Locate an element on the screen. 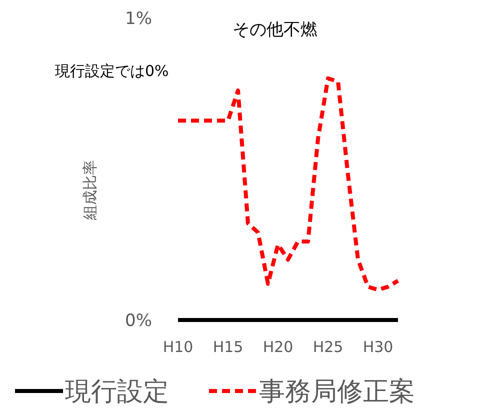  x-tick-label: H15 is located at coordinates (228, 347).